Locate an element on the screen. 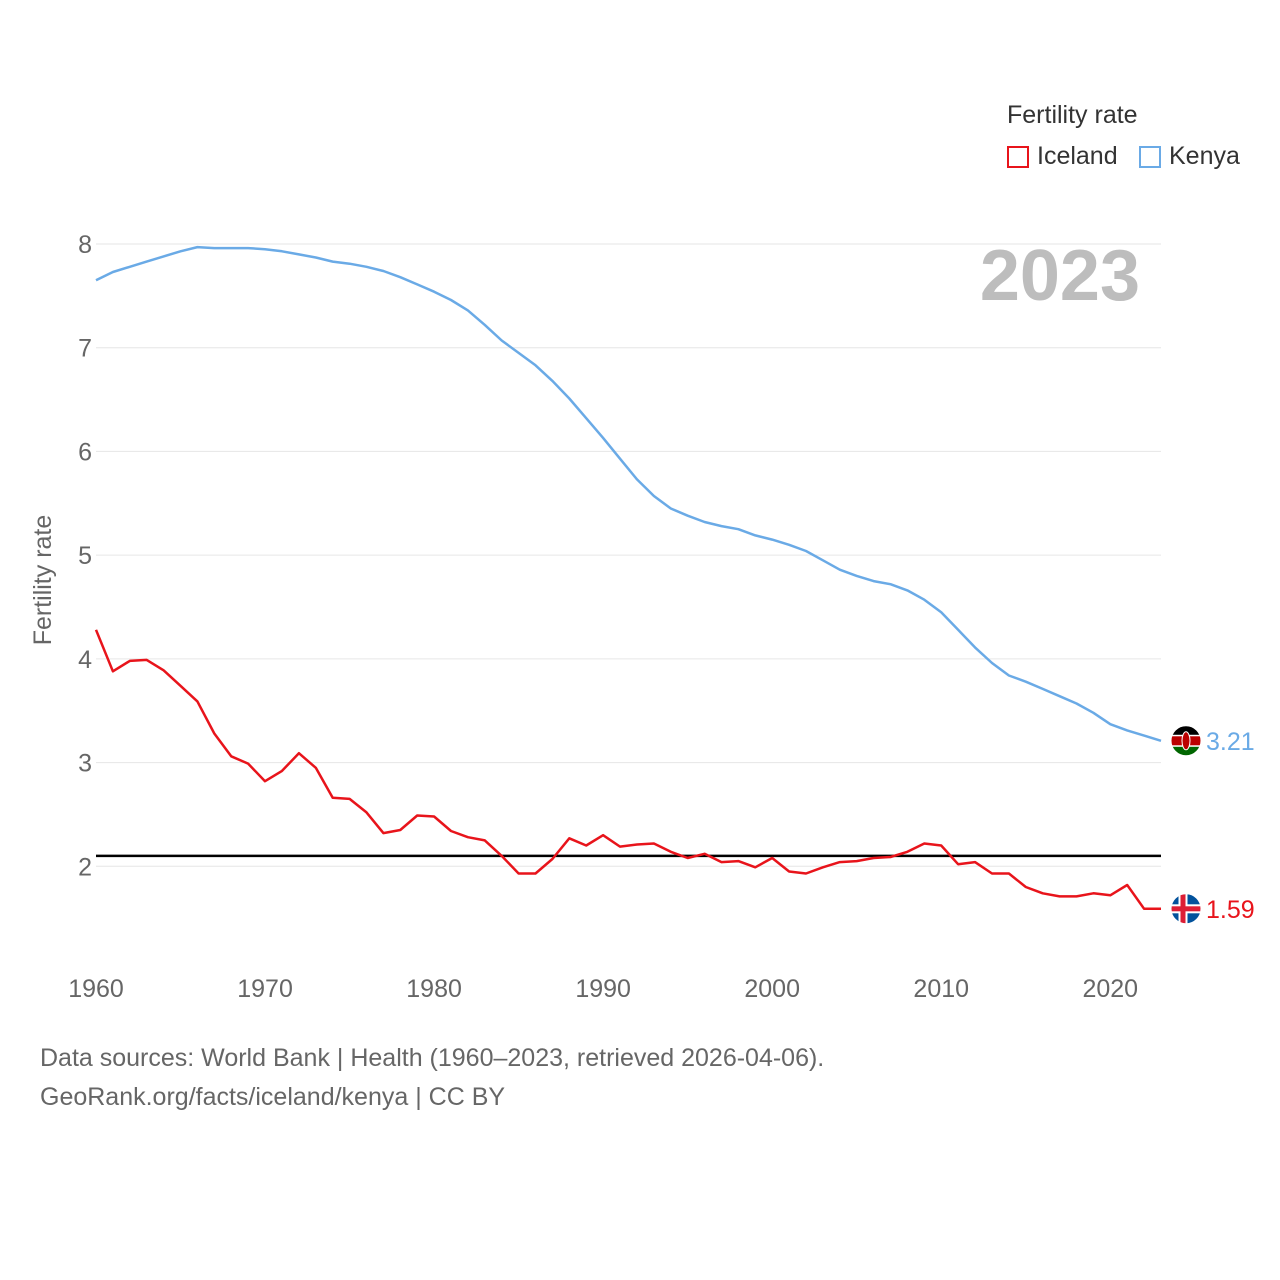  y-tick-label-7: 7 is located at coordinates (85, 349).